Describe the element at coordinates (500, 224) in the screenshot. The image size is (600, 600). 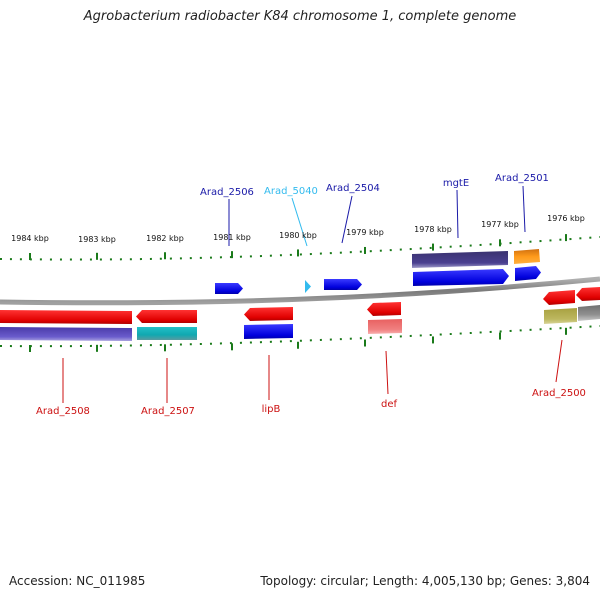
I see `scale-label: 1977 kbp` at that location.